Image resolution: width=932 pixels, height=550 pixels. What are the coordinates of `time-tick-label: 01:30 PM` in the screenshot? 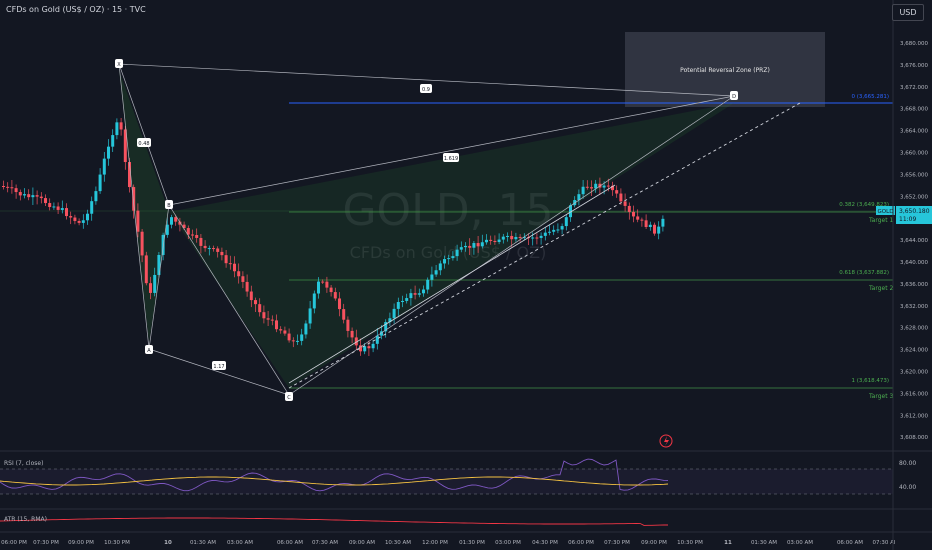 It's located at (472, 543).